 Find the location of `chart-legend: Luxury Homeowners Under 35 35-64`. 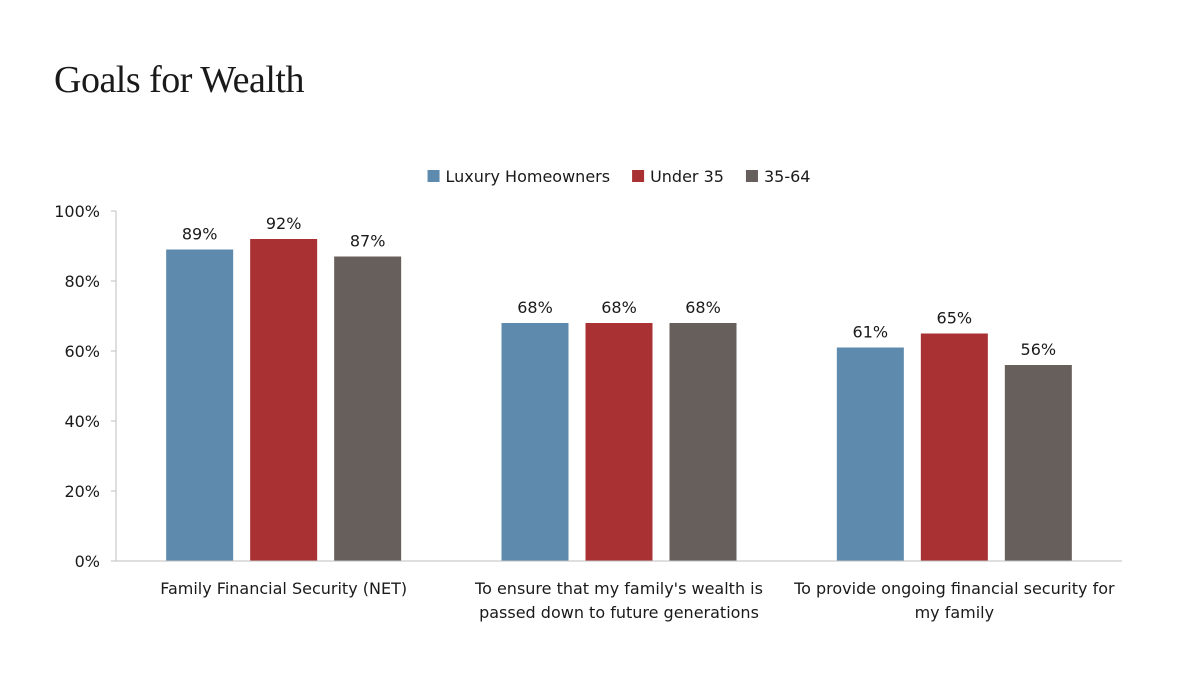

chart-legend: Luxury Homeowners Under 35 35-64 is located at coordinates (619, 176).